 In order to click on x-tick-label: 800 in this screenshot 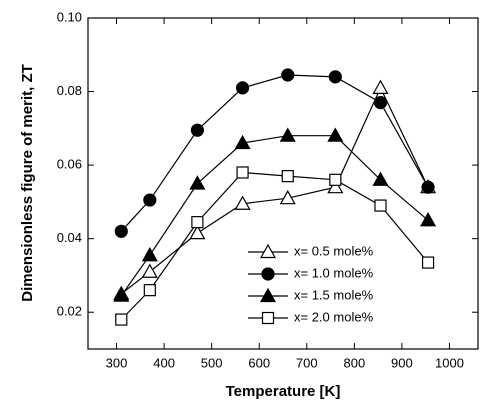, I will do `click(354, 362)`.